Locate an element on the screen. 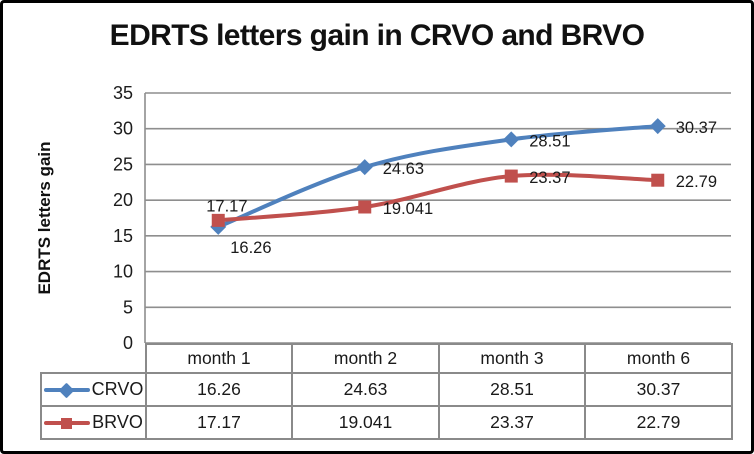 This screenshot has width=754, height=454. table-header-row: month 1 month 2 month 3 month 6 is located at coordinates (387, 358).